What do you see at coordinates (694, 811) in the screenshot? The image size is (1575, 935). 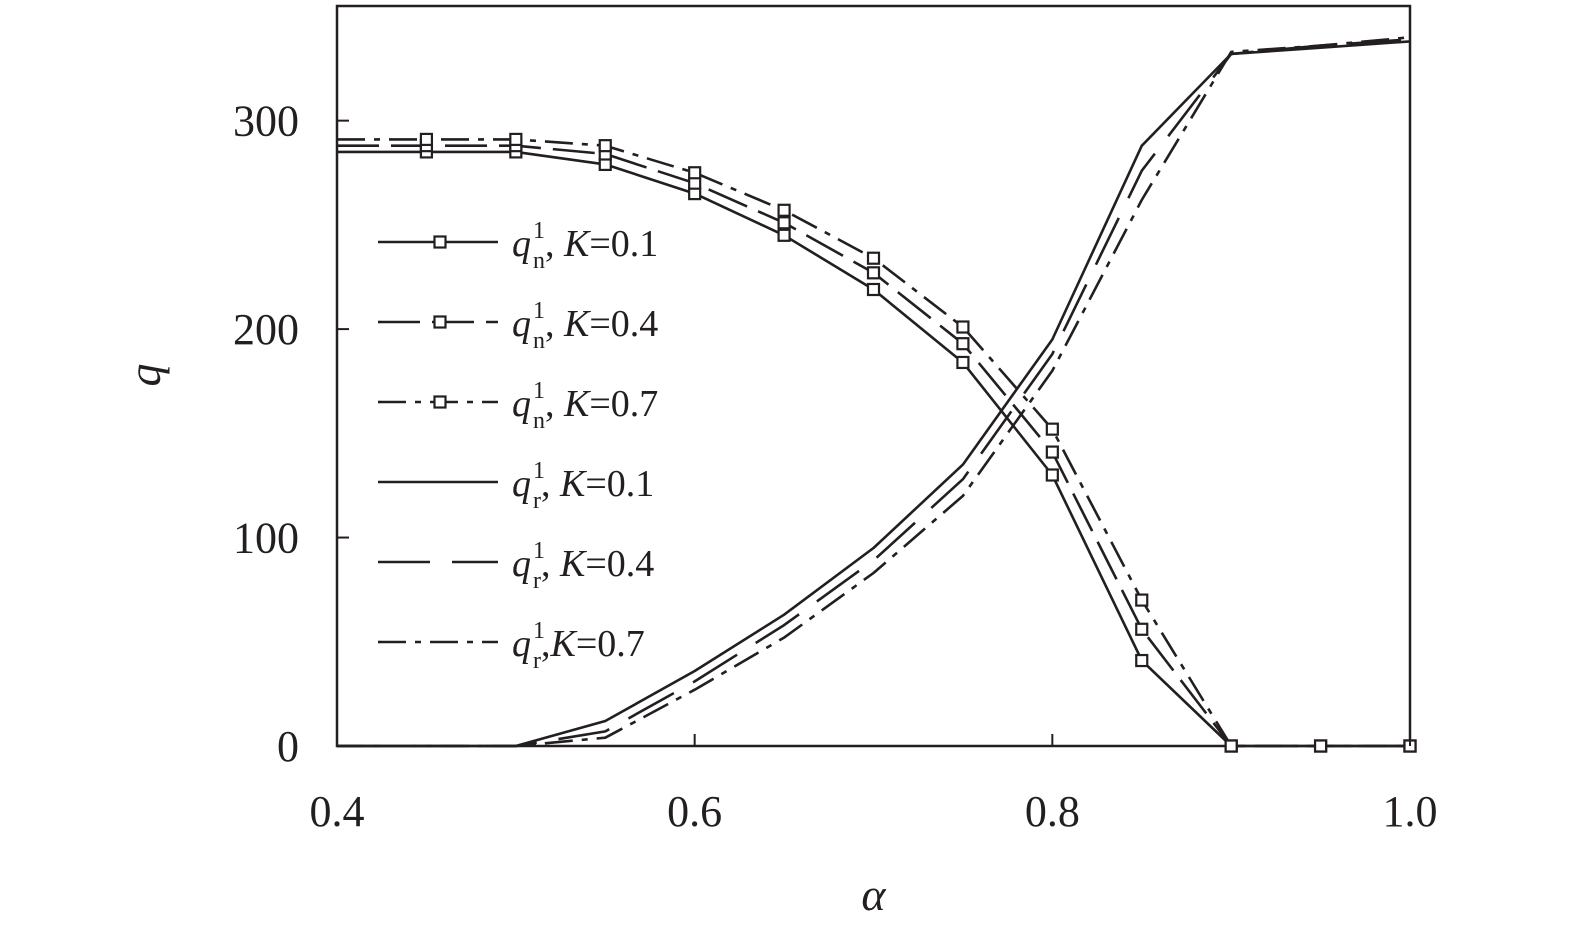 I see `x-tick-label: 0.6` at bounding box center [694, 811].